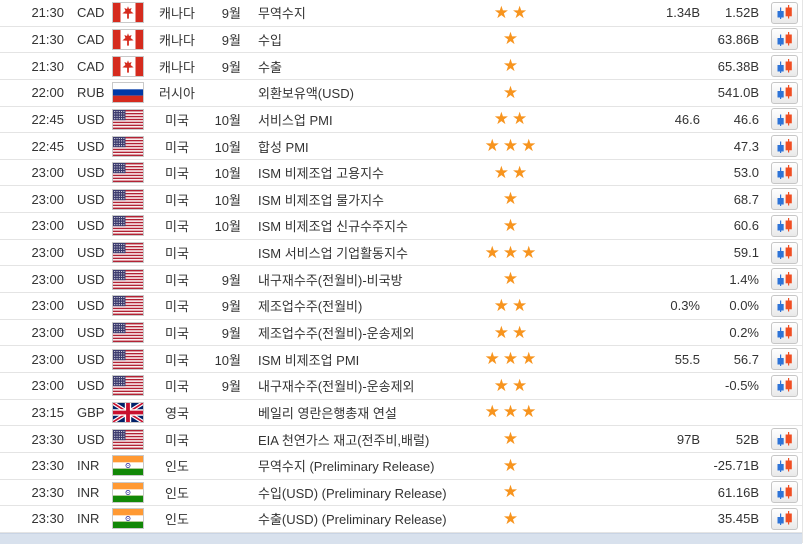 This screenshot has width=803, height=544. I want to click on calendar-row: 23:00 USD 미국 10월 ISM 비제조업 물가지수 ★ 68.7, so click(401, 200).